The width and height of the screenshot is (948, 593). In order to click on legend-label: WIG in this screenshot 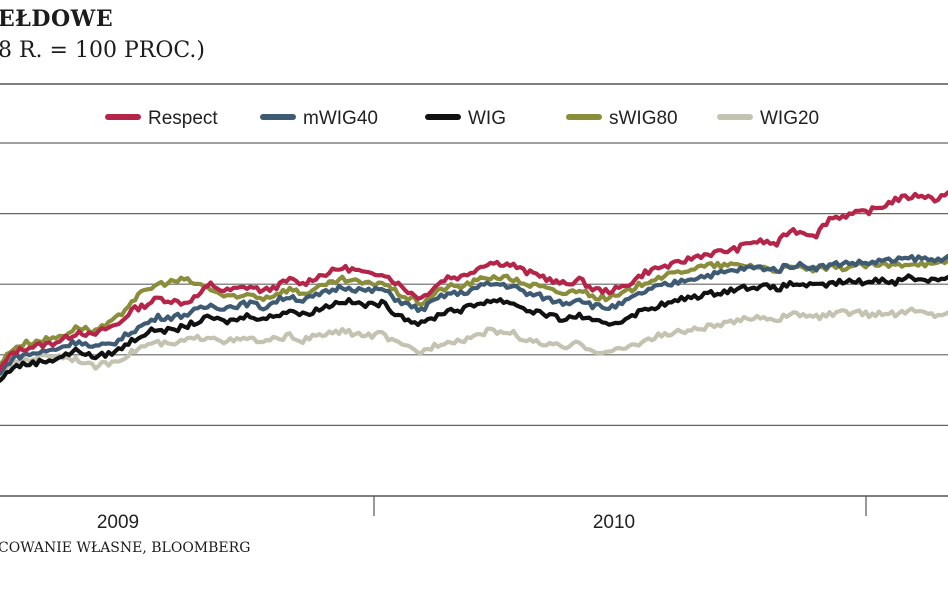, I will do `click(487, 118)`.